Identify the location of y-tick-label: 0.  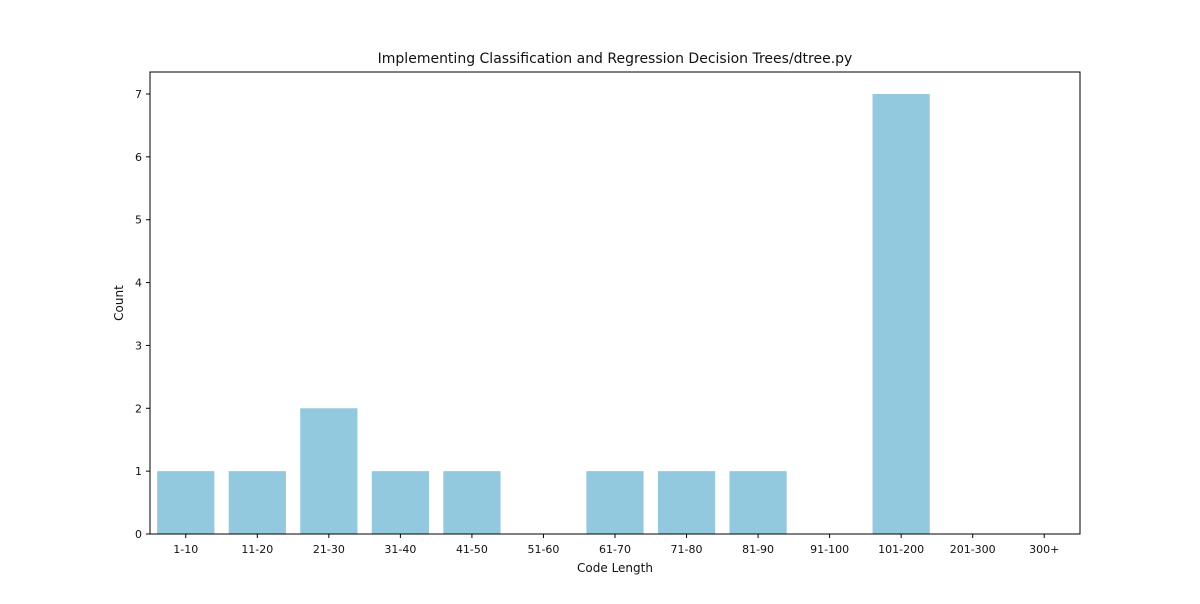
(138, 534).